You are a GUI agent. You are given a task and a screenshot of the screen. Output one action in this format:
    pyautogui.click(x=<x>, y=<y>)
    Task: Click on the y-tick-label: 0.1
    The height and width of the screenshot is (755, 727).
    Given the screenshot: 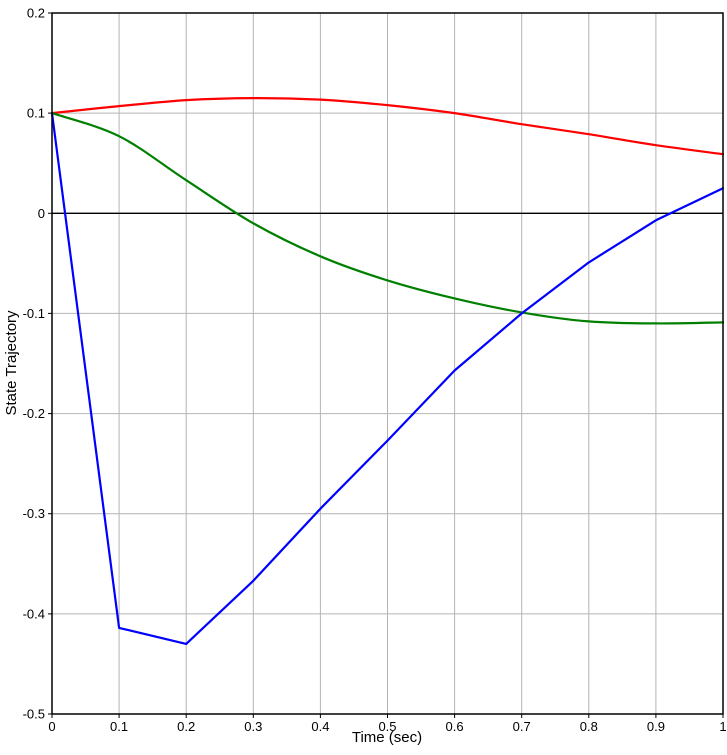 What is the action you would take?
    pyautogui.click(x=36, y=113)
    